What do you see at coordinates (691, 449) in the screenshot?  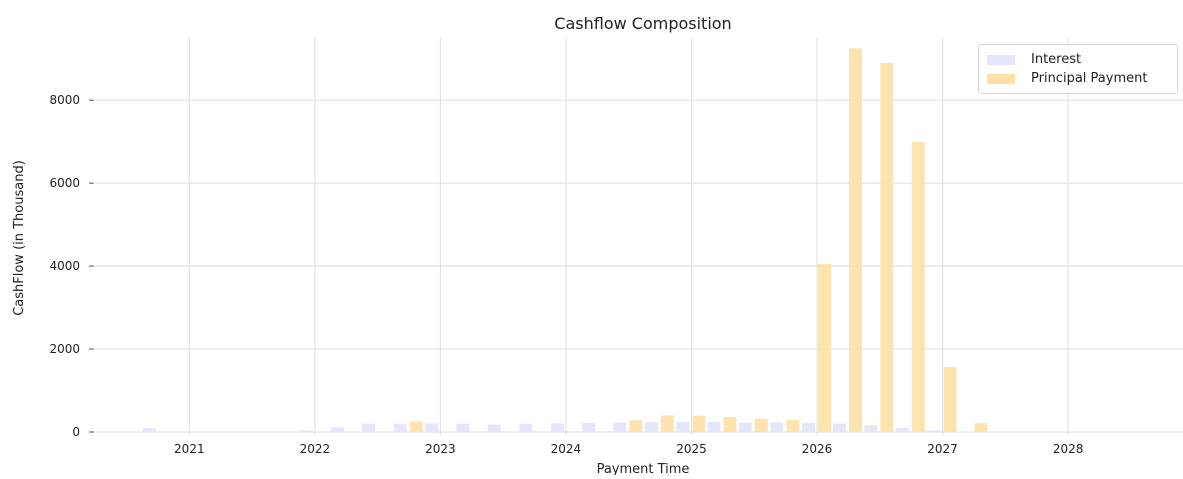 I see `x-tick-label: 2025` at bounding box center [691, 449].